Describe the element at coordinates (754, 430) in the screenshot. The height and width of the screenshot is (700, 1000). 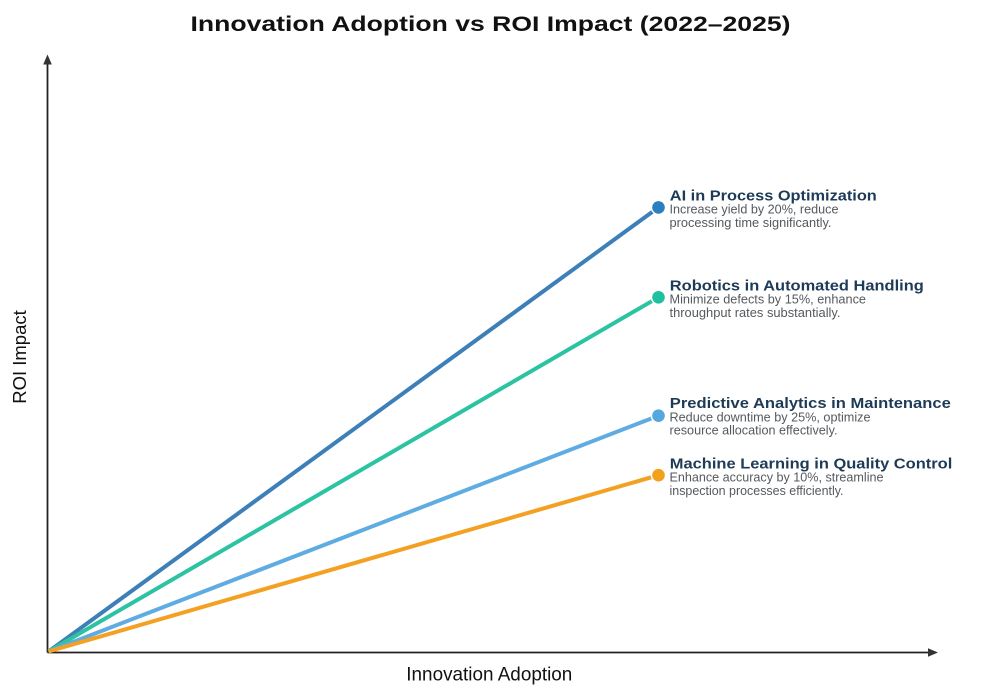
I see `svg-text:resource allocation effectivel: resource allocation effectively.` at that location.